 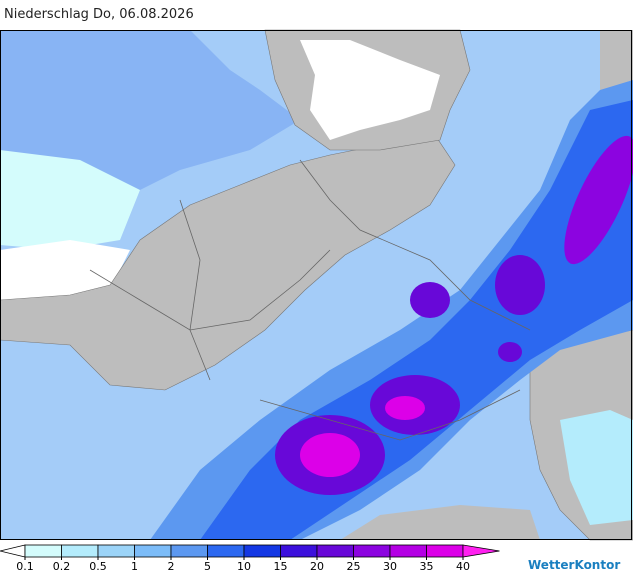 What do you see at coordinates (390, 566) in the screenshot?
I see `legend-tick-label: 30` at bounding box center [390, 566].